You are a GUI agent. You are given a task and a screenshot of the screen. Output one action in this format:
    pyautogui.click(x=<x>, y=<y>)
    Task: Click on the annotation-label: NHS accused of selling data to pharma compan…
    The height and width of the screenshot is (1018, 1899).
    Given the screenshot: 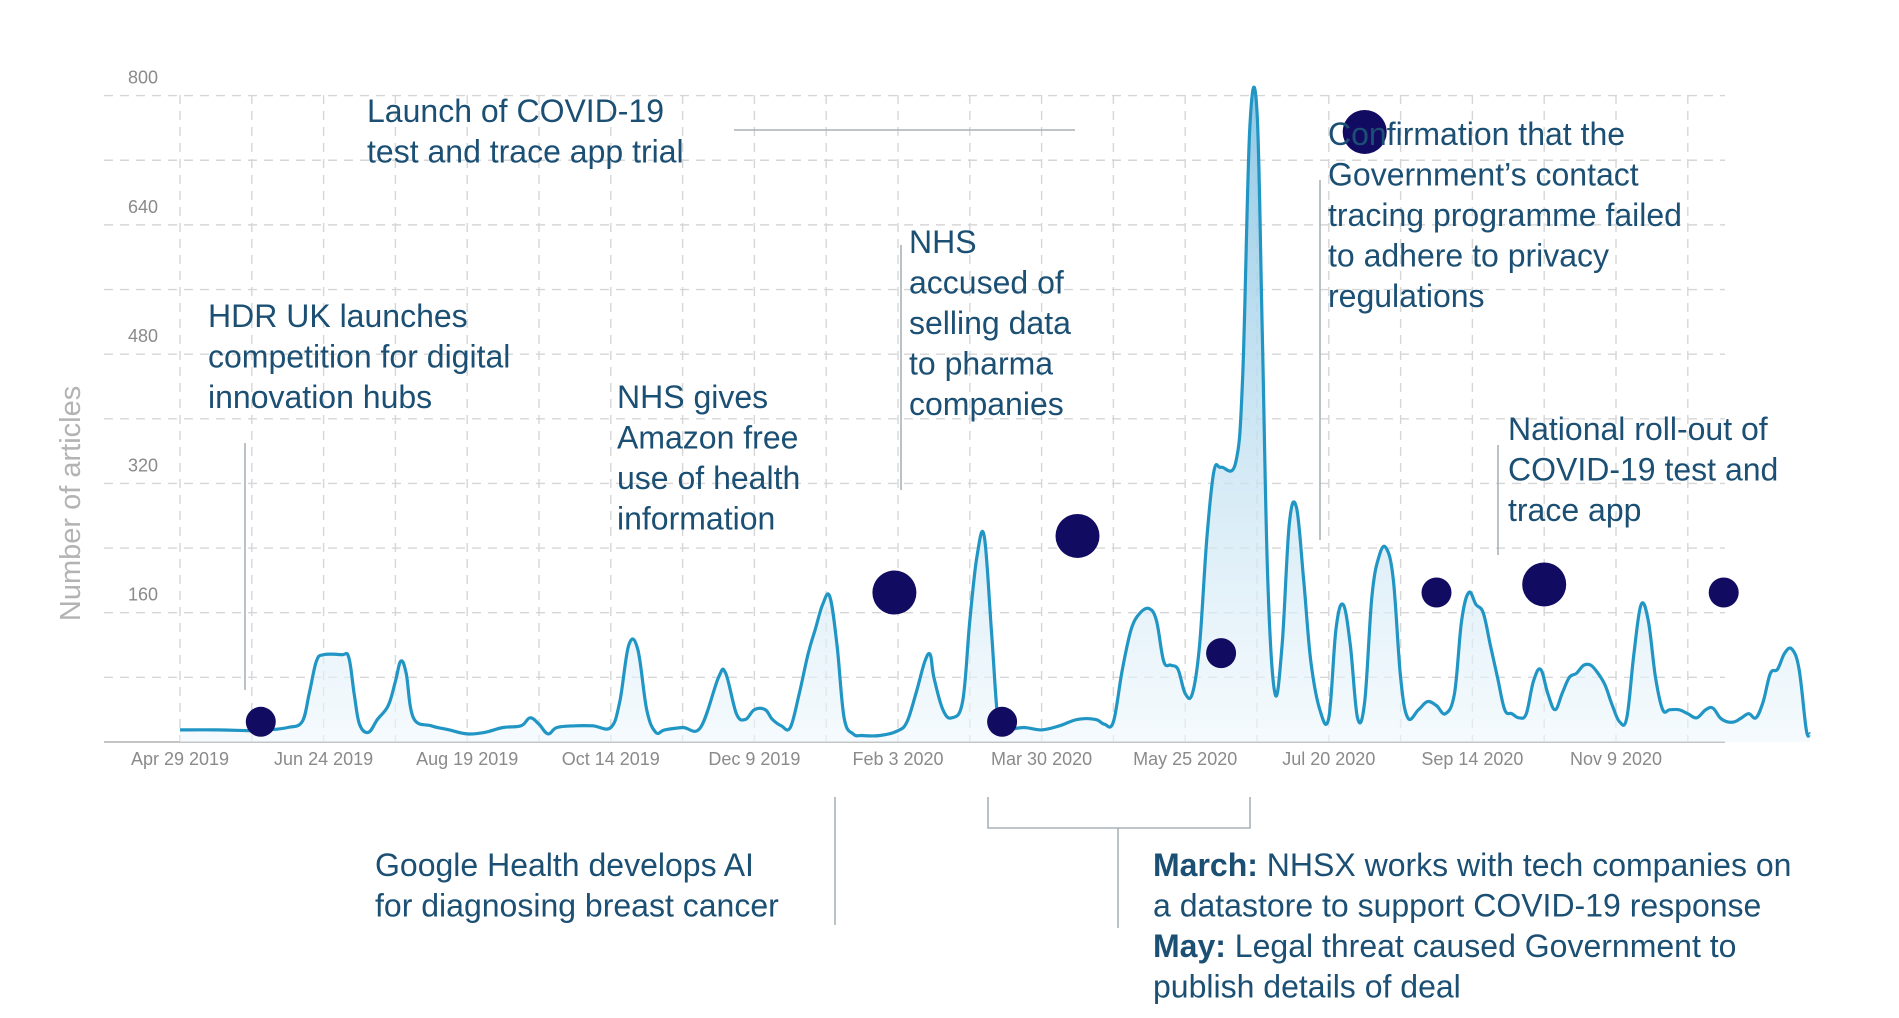 What is the action you would take?
    pyautogui.click(x=990, y=323)
    